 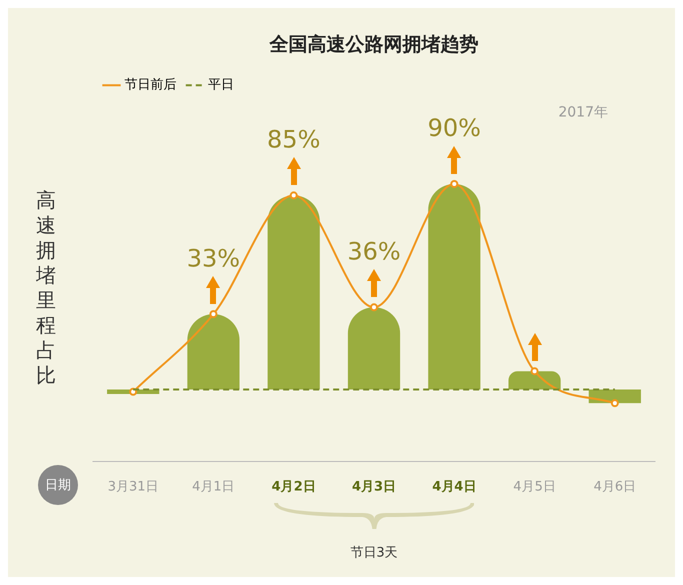 I want to click on data-label: 85%, so click(x=293, y=140).